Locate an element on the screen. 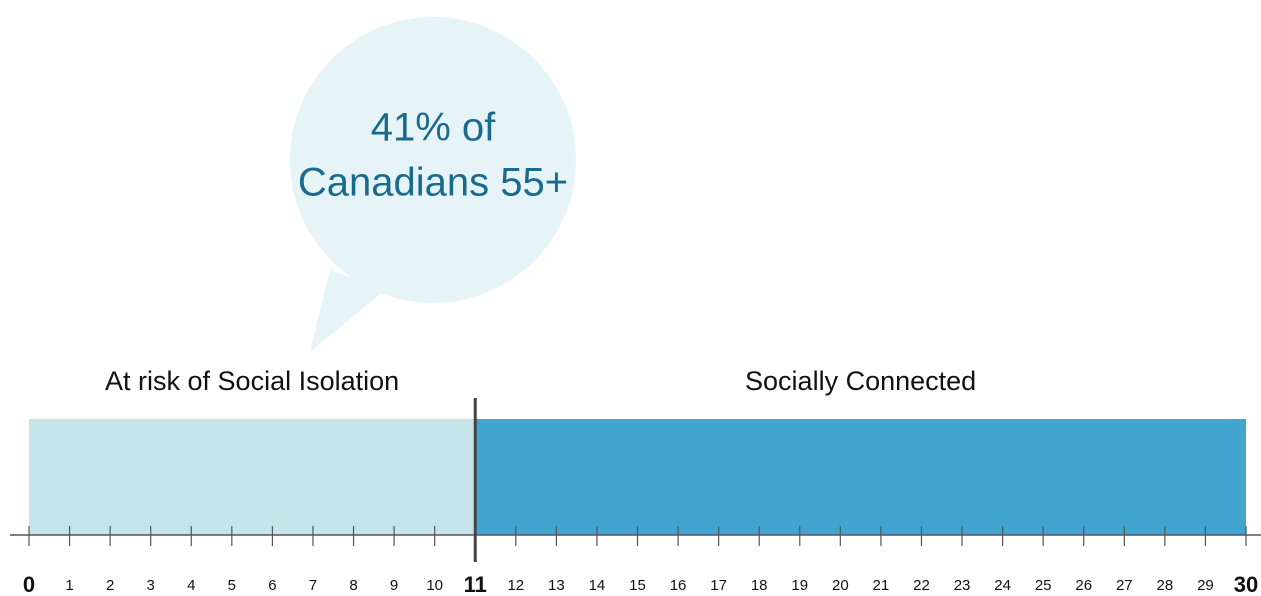  x-tick-label: 2 is located at coordinates (110, 585).